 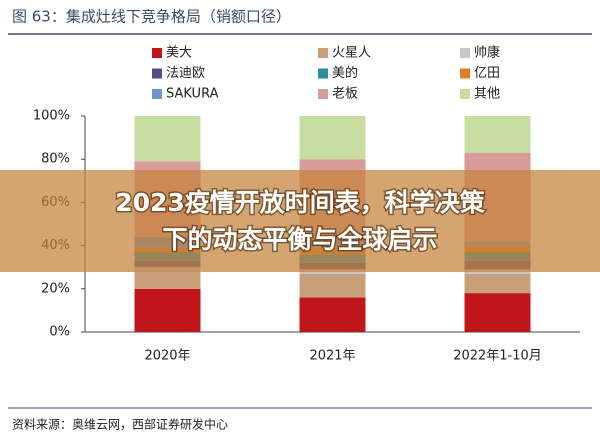 I want to click on x-tick-label: 2020年, so click(x=167, y=356).